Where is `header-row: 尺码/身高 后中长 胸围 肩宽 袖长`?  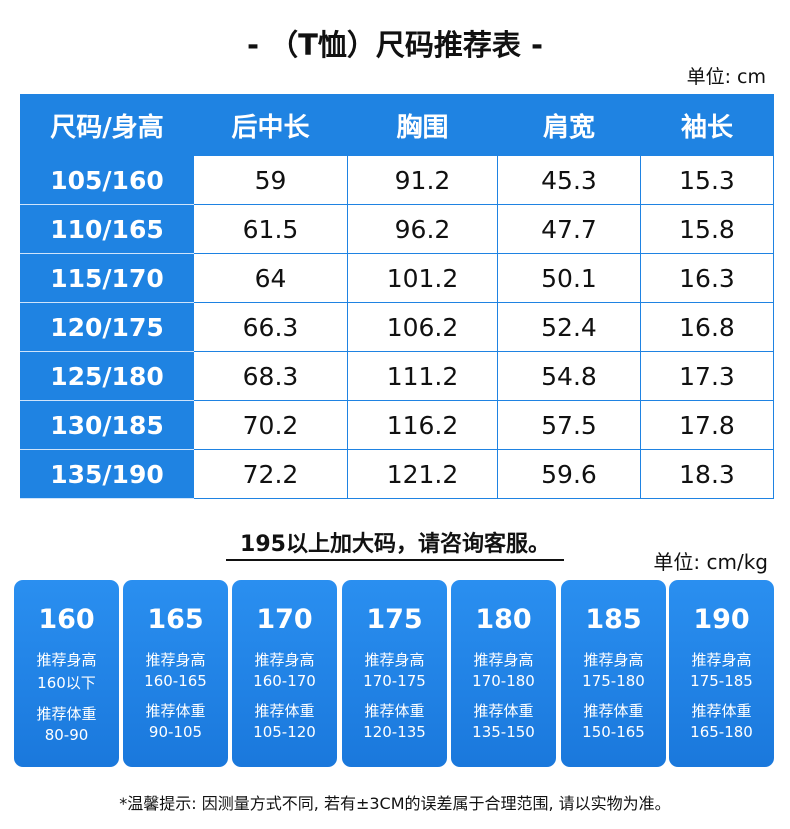 header-row: 尺码/身高 后中长 胸围 肩宽 袖长 is located at coordinates (397, 125).